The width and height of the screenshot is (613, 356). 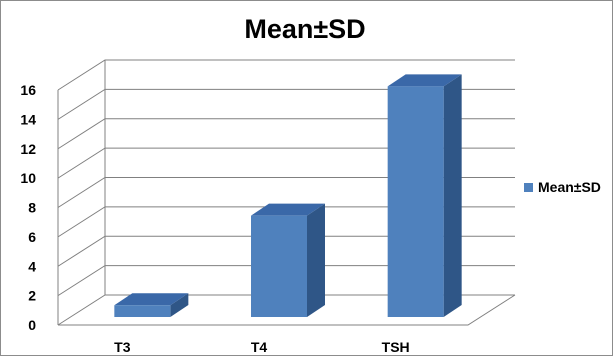 I want to click on x-tick-label: T4, so click(x=259, y=347).